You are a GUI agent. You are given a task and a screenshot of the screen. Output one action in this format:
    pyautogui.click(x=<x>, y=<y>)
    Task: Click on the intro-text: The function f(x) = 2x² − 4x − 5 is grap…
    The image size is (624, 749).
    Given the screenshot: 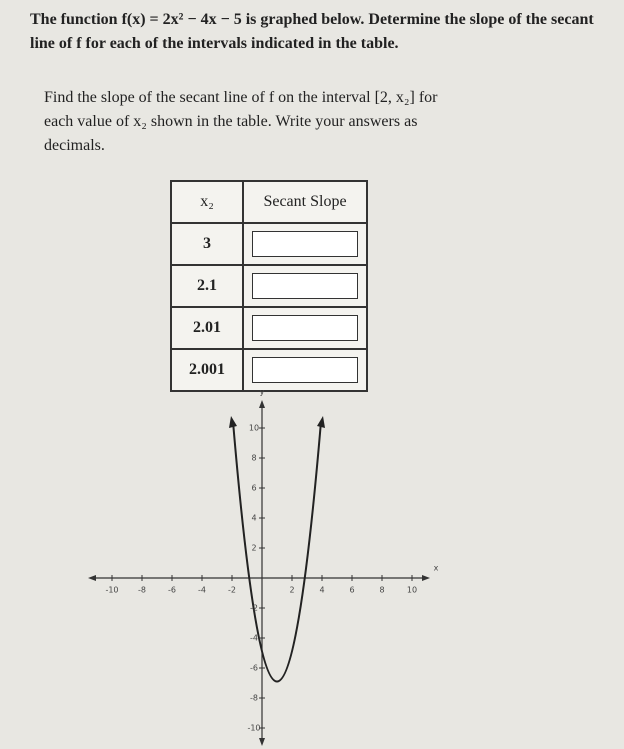 What is the action you would take?
    pyautogui.click(x=312, y=31)
    